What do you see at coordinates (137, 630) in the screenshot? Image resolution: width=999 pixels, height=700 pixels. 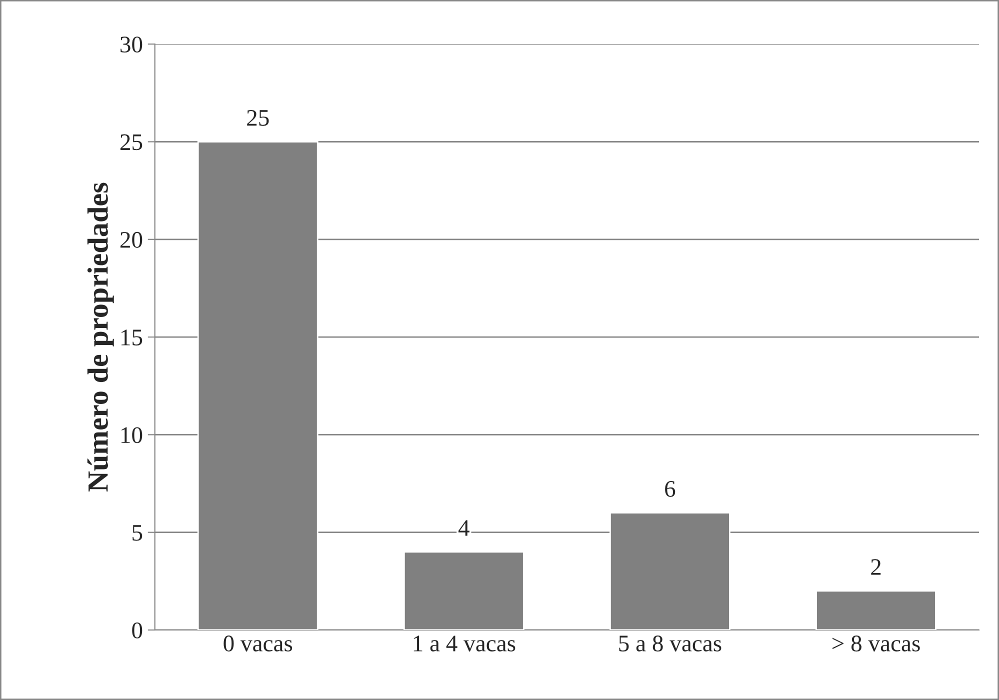 I see `y-tick-label: 0` at bounding box center [137, 630].